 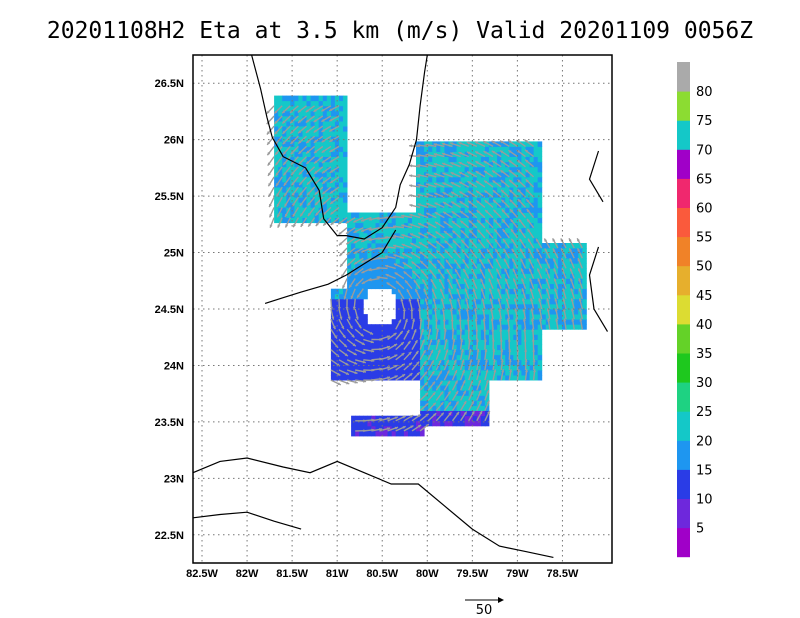 I want to click on lat-tick-label: 24N, so click(x=174, y=366).